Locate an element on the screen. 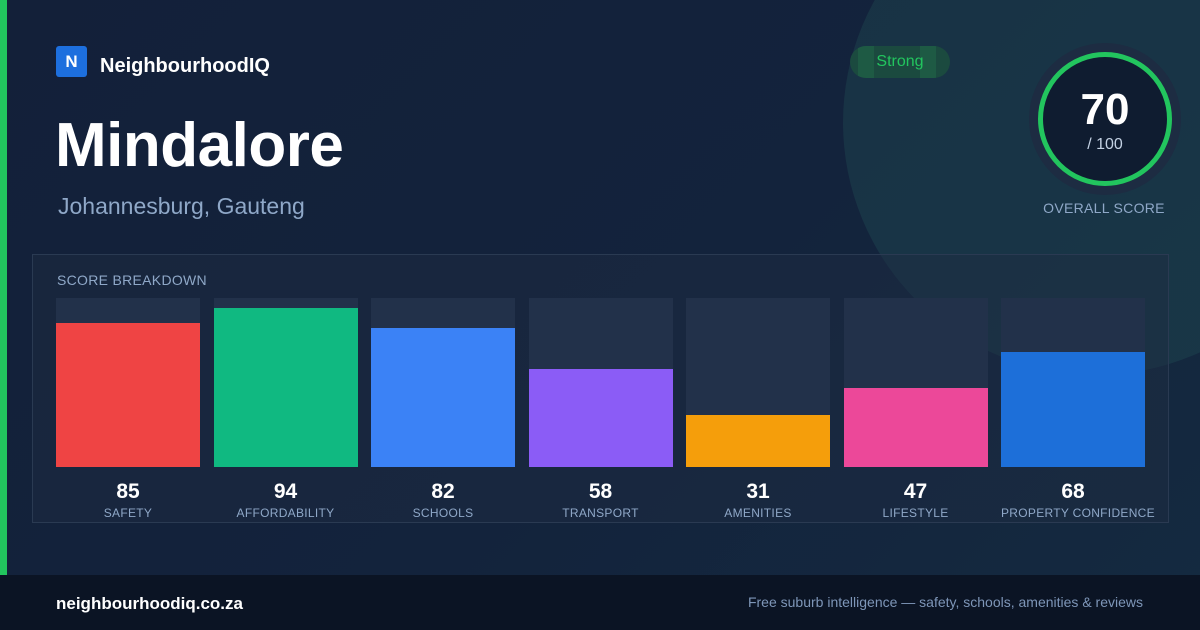 The width and height of the screenshot is (1200, 630). bar-value: 82 is located at coordinates (443, 491).